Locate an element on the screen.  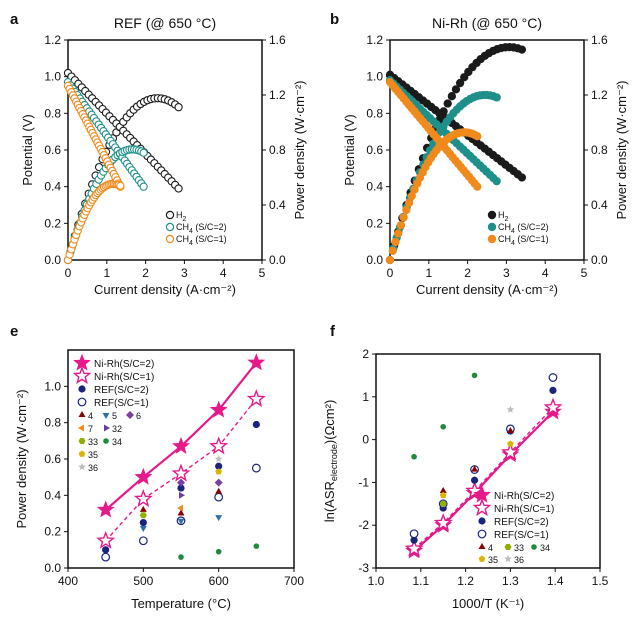
x-tick-label: 1.1 is located at coordinates (420, 581).